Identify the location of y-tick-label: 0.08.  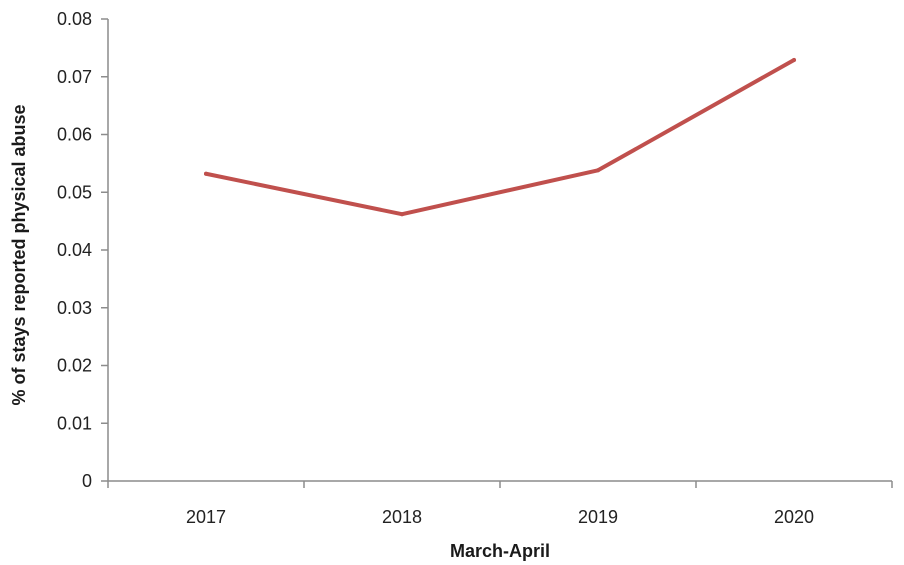
(74, 19).